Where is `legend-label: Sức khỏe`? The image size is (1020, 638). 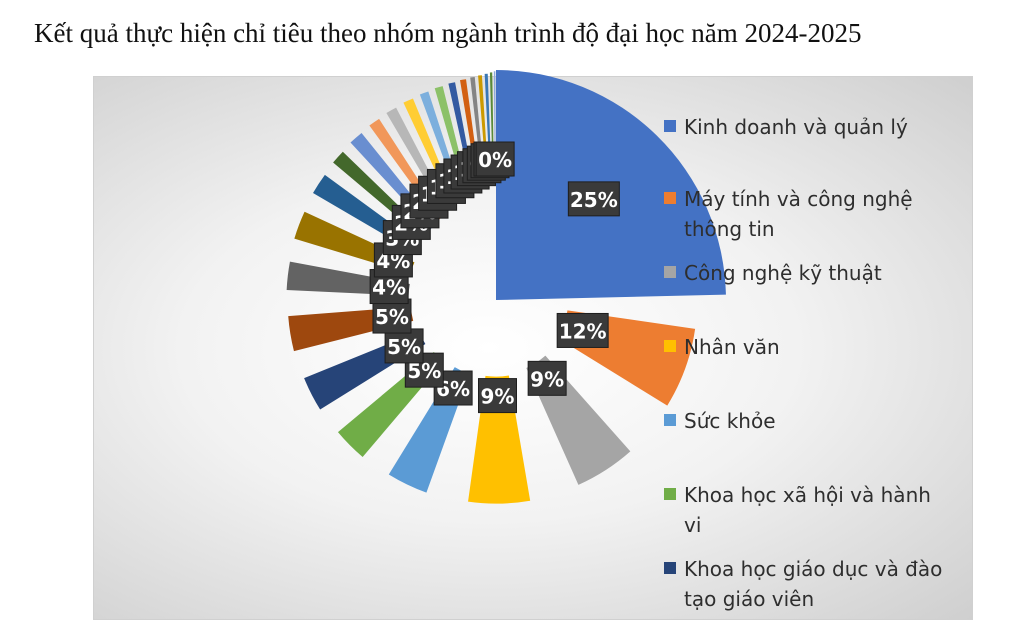 legend-label: Sức khỏe is located at coordinates (730, 421).